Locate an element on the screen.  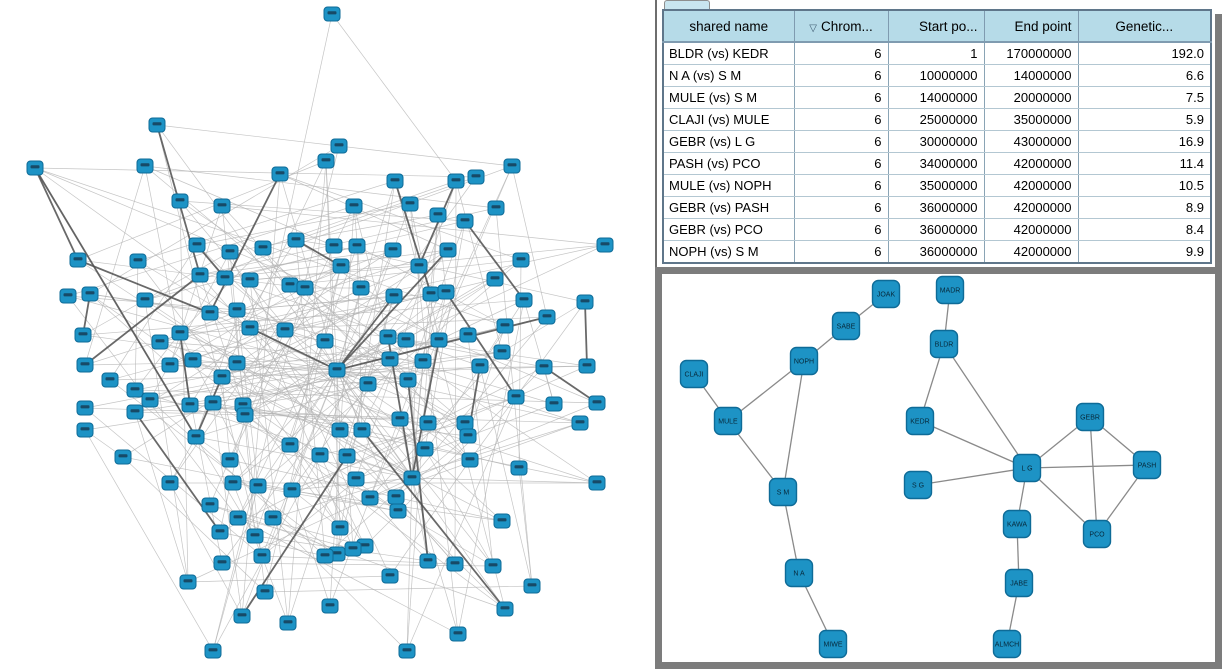
column-header-3: End point is located at coordinates (1031, 26).